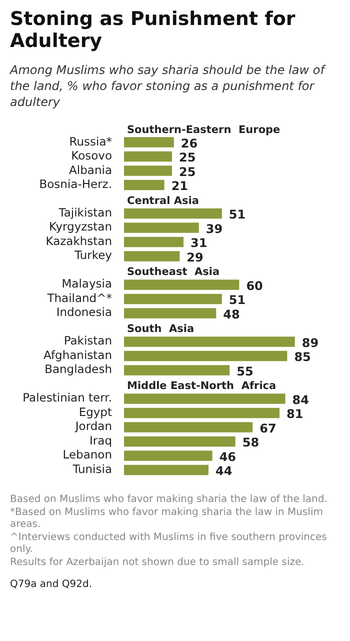  I want to click on text: Based on Muslims who favor making sharia the law of the land., so click(169, 500).